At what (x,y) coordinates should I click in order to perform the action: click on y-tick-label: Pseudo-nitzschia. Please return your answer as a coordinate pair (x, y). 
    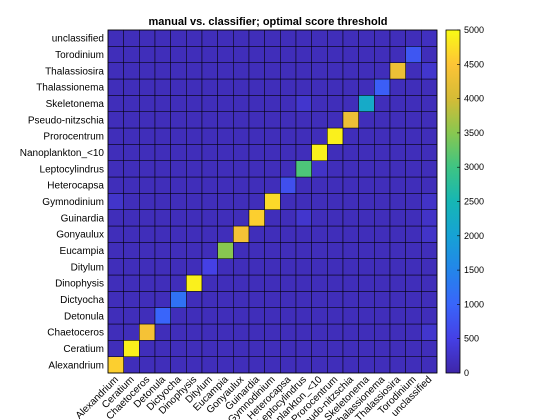
    Looking at the image, I should click on (66, 120).